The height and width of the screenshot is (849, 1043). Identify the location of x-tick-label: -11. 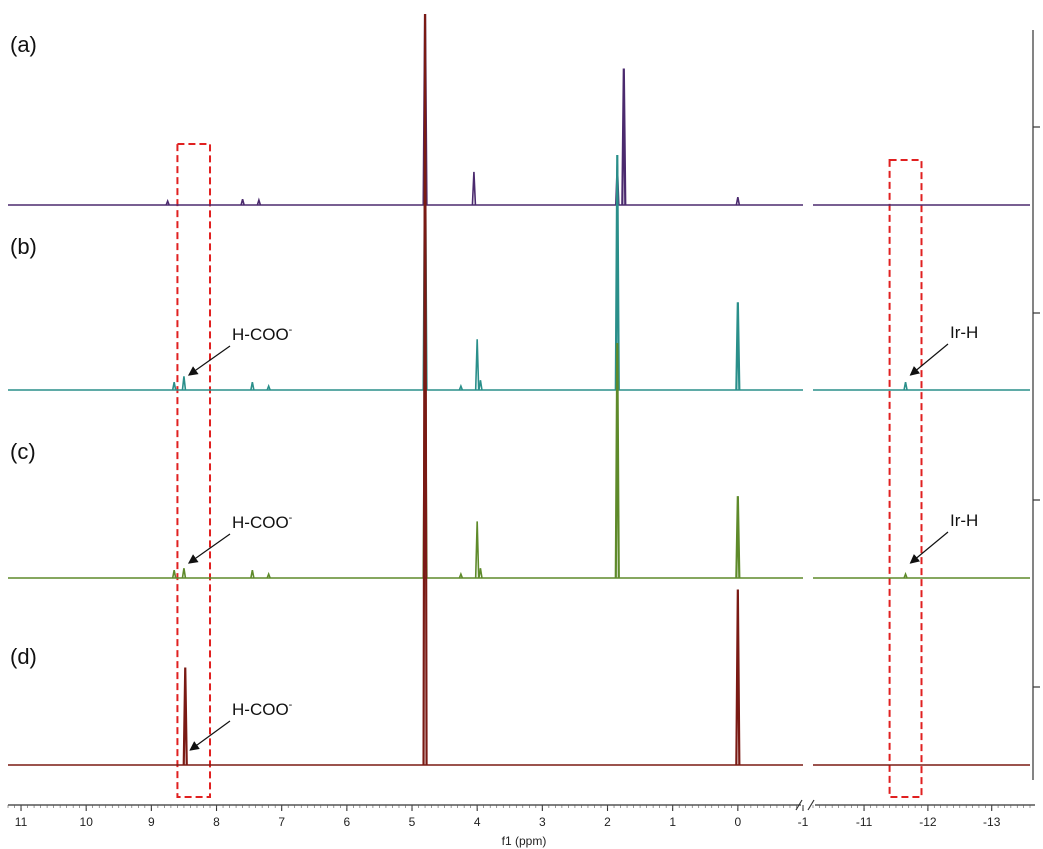
(864, 822).